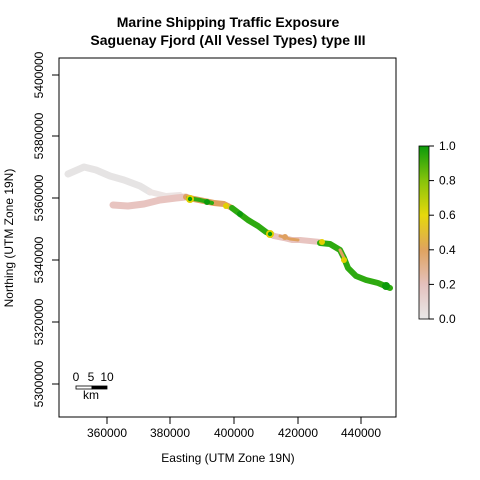  What do you see at coordinates (109, 179) in the screenshot?
I see `fjord-upstream-segment` at bounding box center [109, 179].